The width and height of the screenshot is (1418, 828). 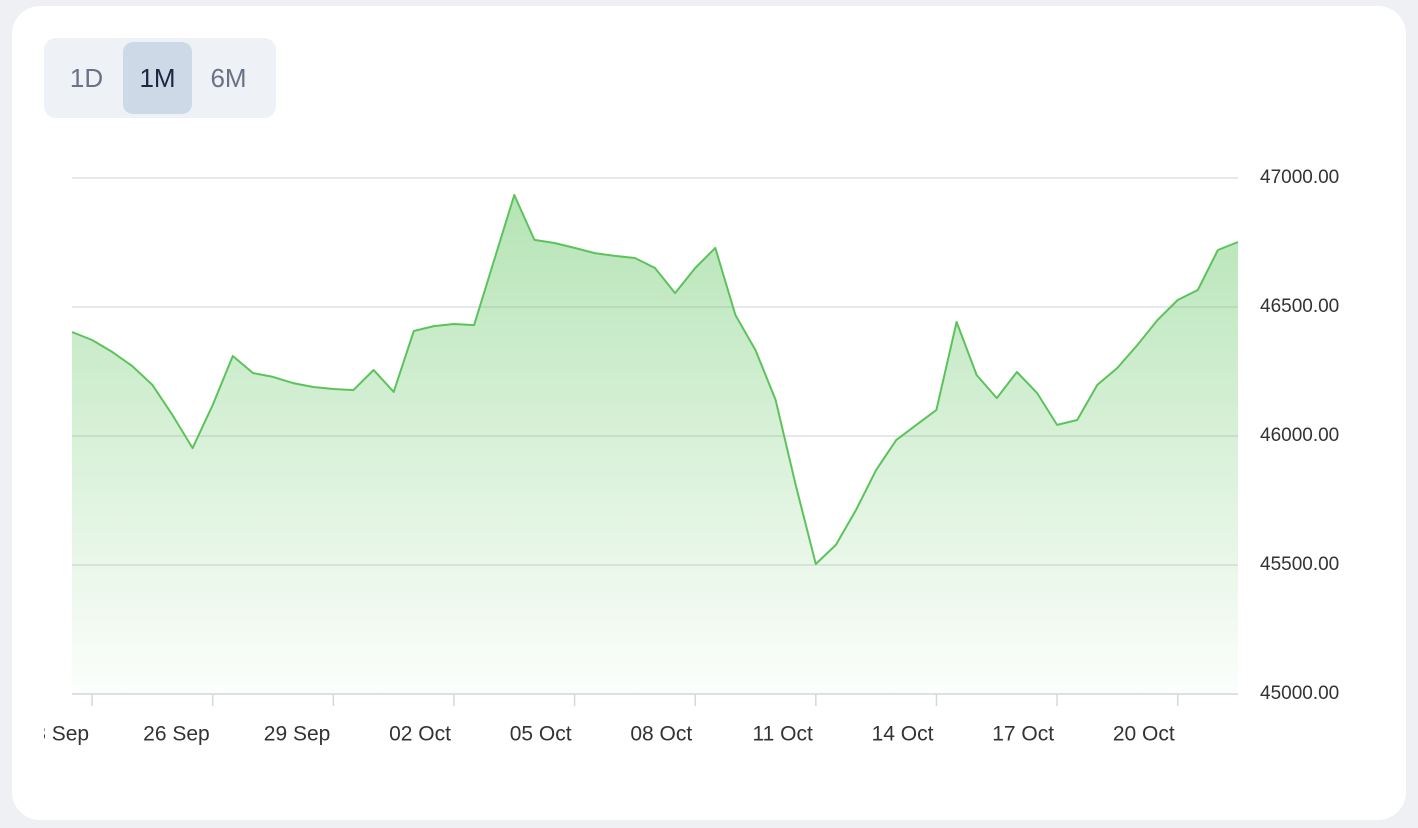 I want to click on y-tick-label: 46500.00, so click(x=1299, y=306).